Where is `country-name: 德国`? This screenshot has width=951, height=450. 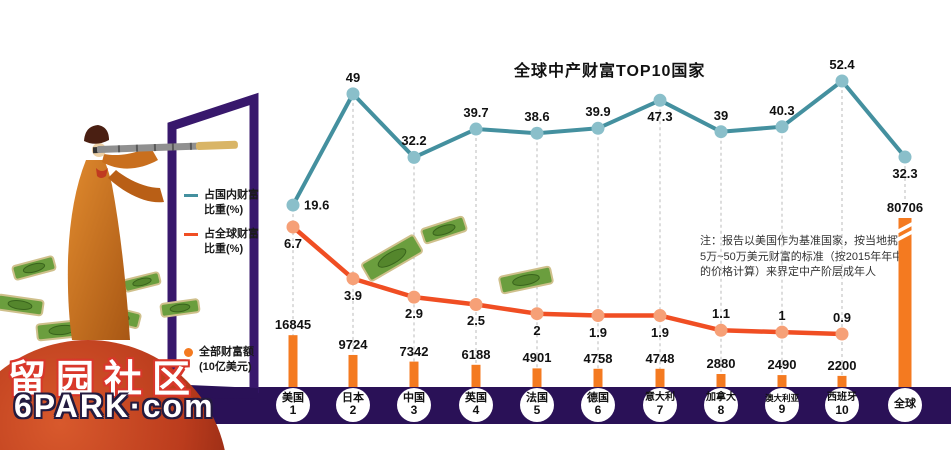 country-name: 德国 is located at coordinates (598, 397).